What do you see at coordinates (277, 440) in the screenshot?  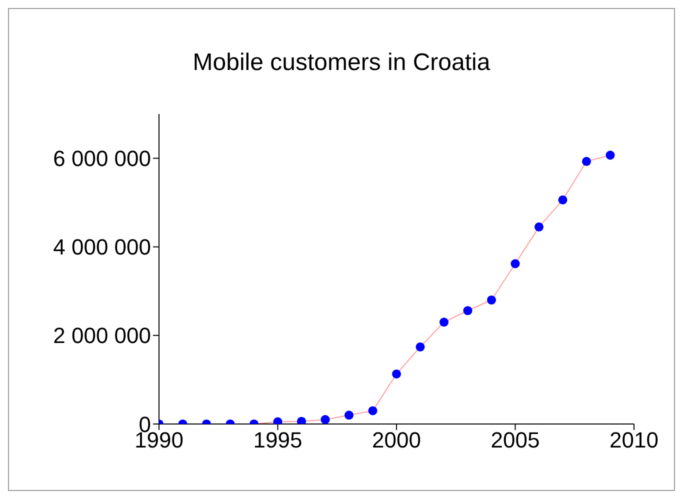 I see `x-tick-label: 1995` at bounding box center [277, 440].